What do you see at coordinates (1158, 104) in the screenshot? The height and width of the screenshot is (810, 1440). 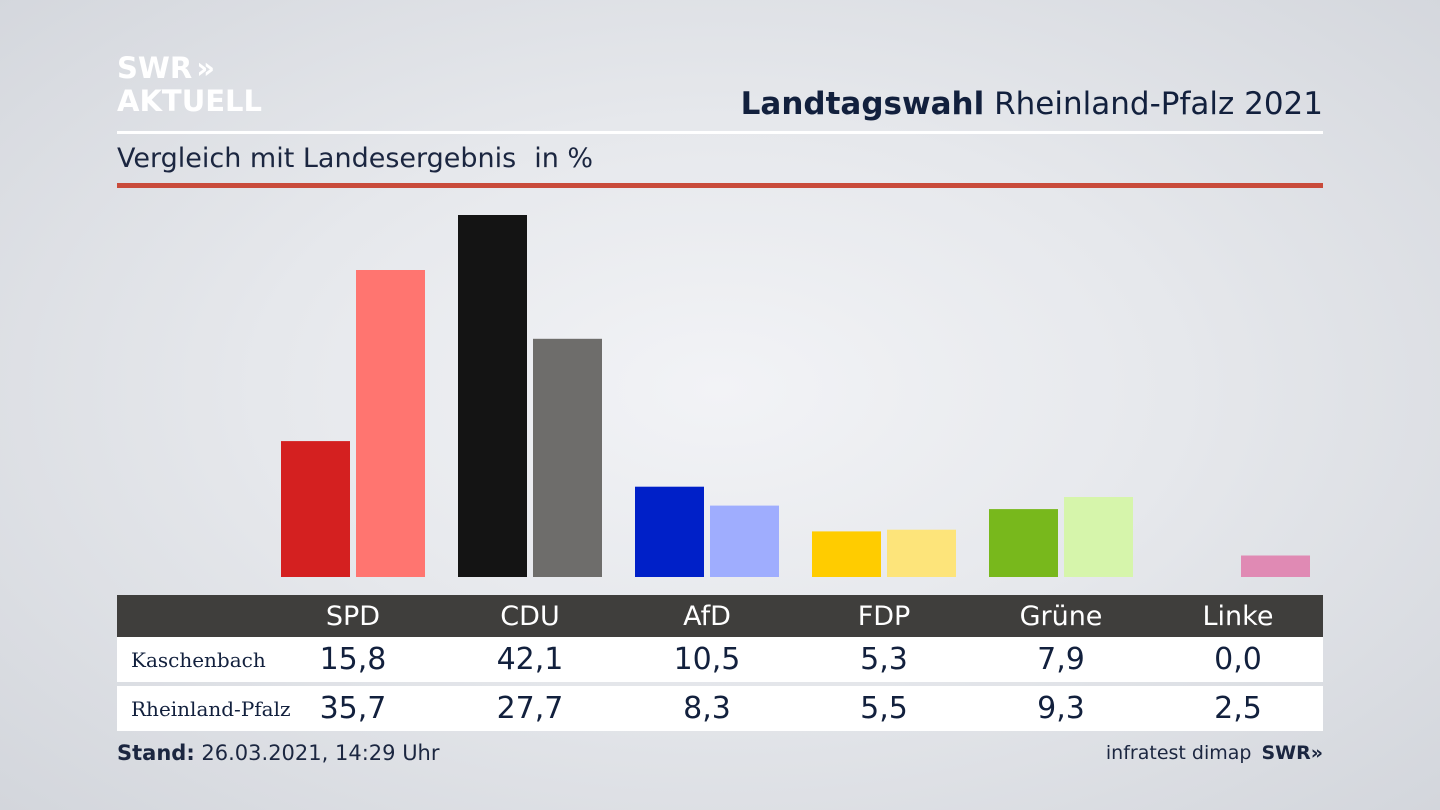 I see `title-rest: Rheinland-Pfalz 2021` at bounding box center [1158, 104].